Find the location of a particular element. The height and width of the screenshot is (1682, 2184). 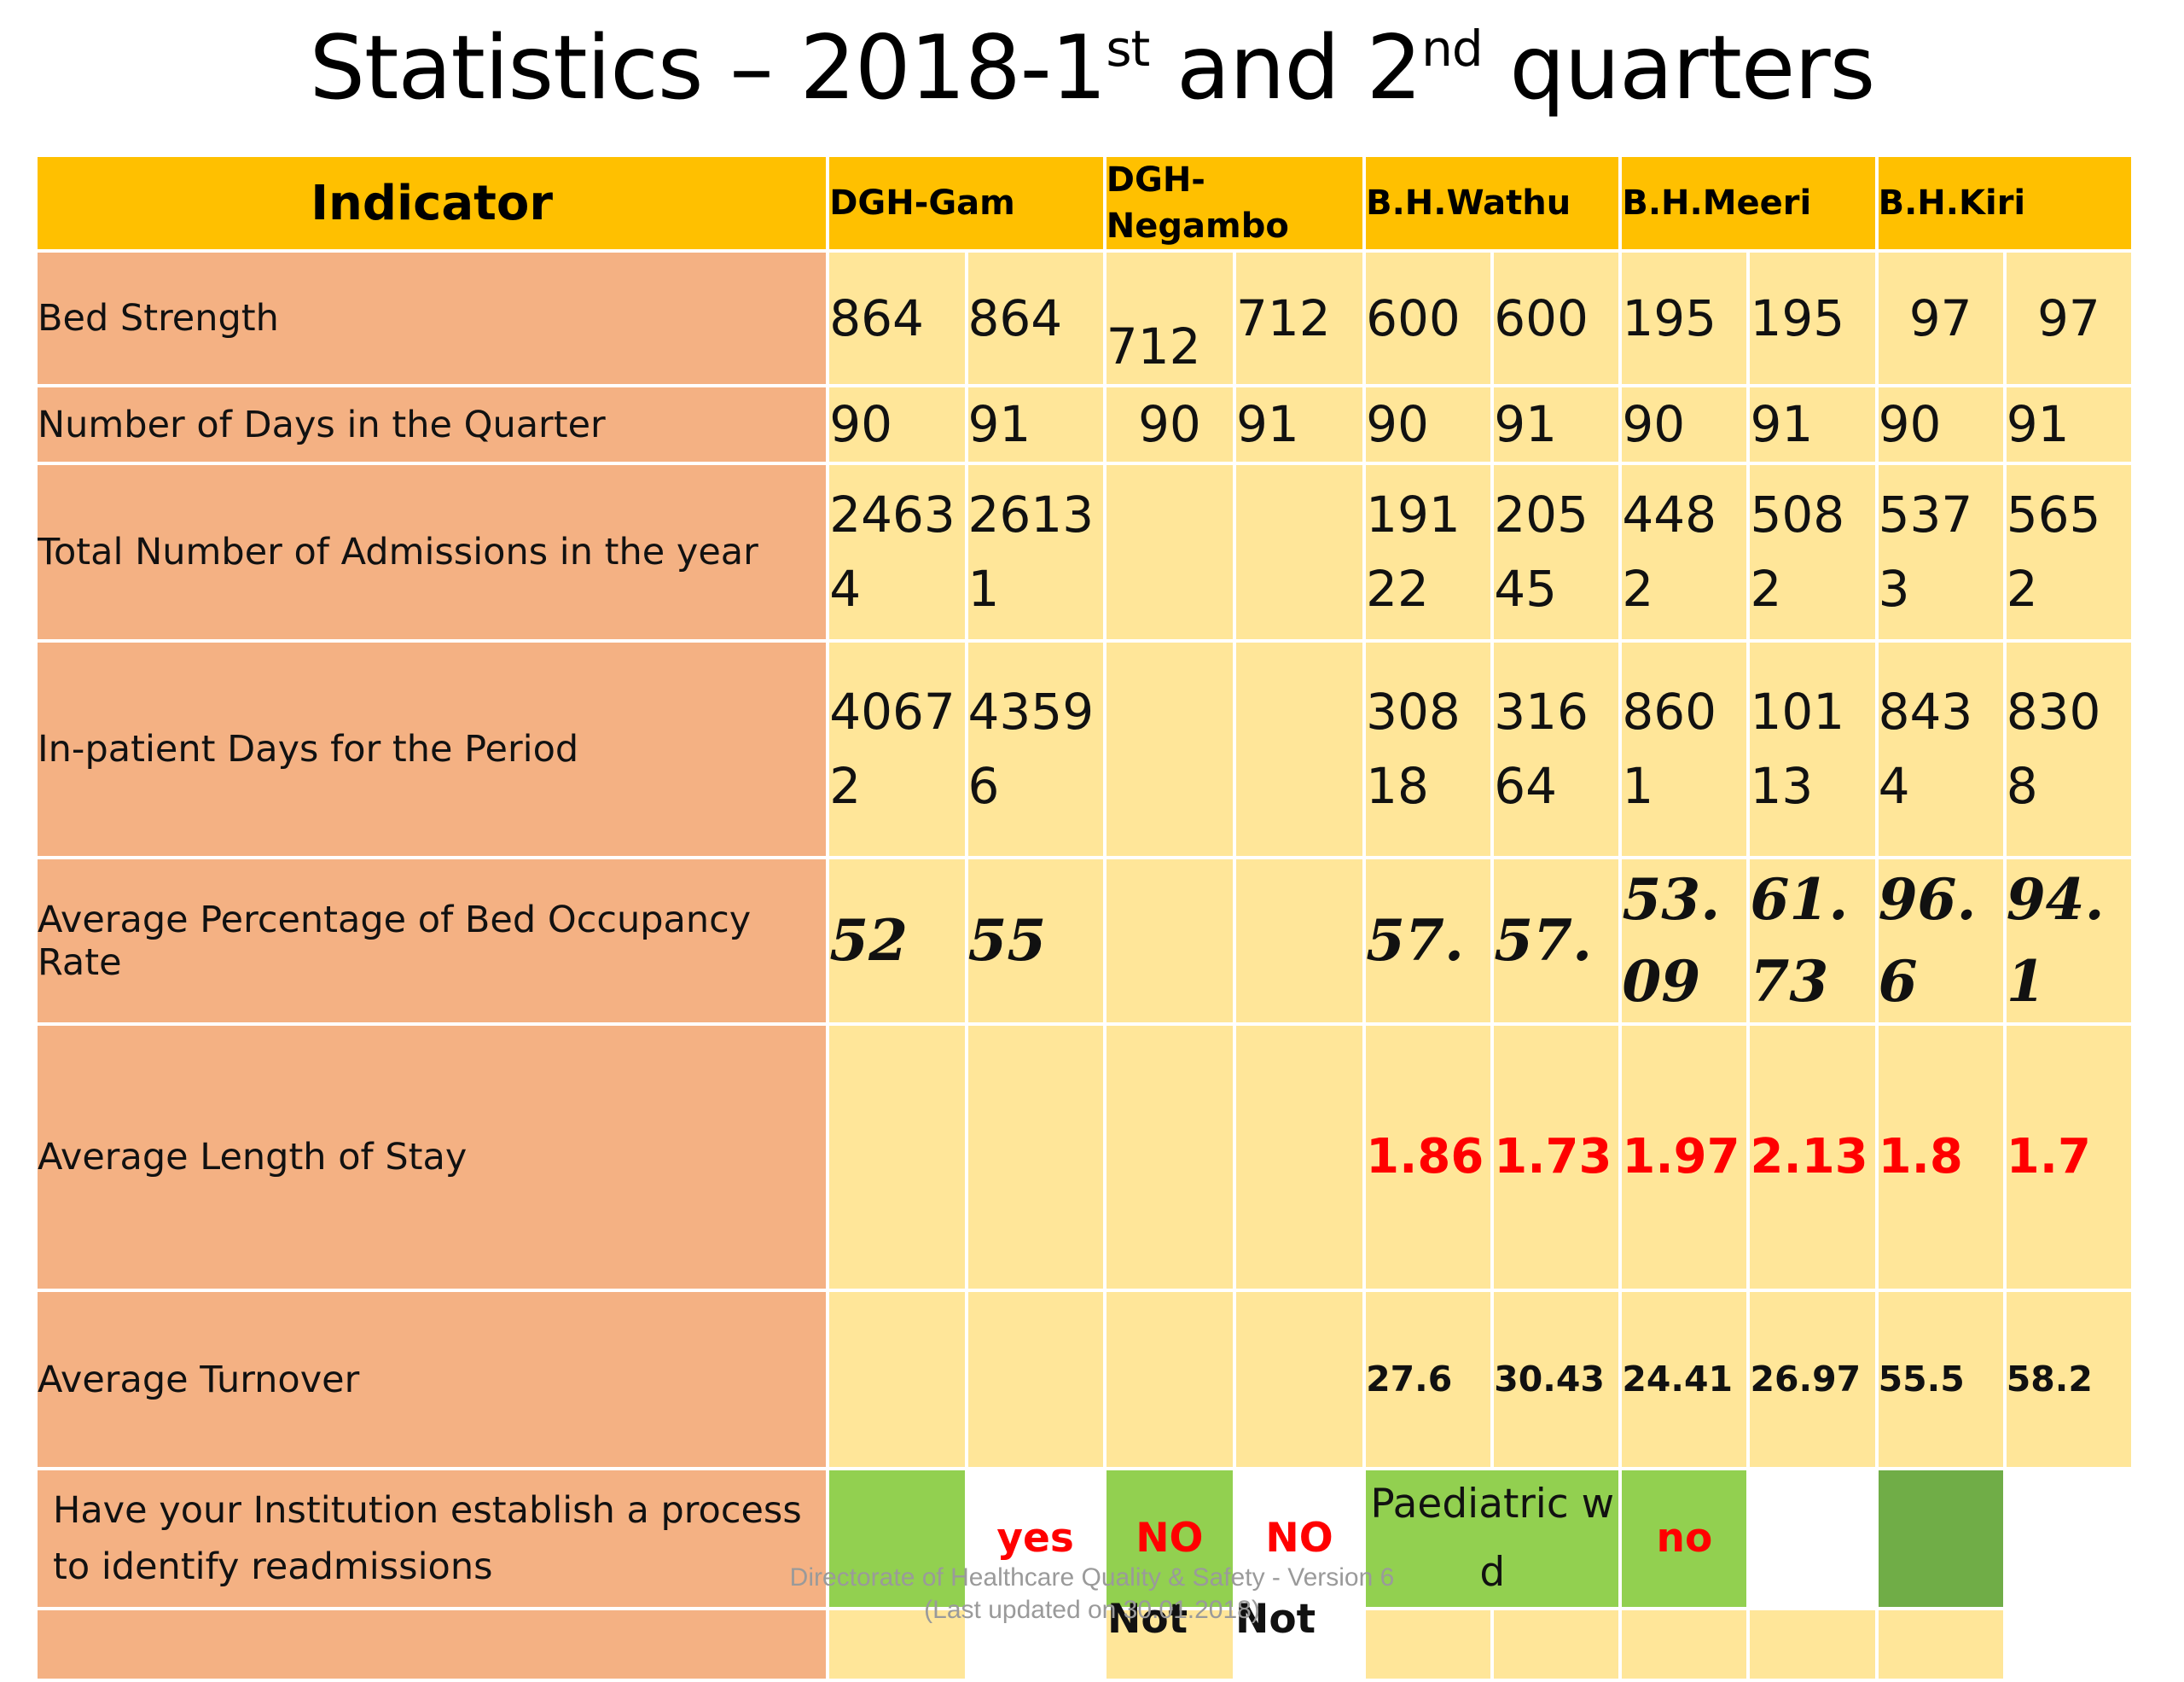

table-cell: 5082 is located at coordinates (1813, 552).